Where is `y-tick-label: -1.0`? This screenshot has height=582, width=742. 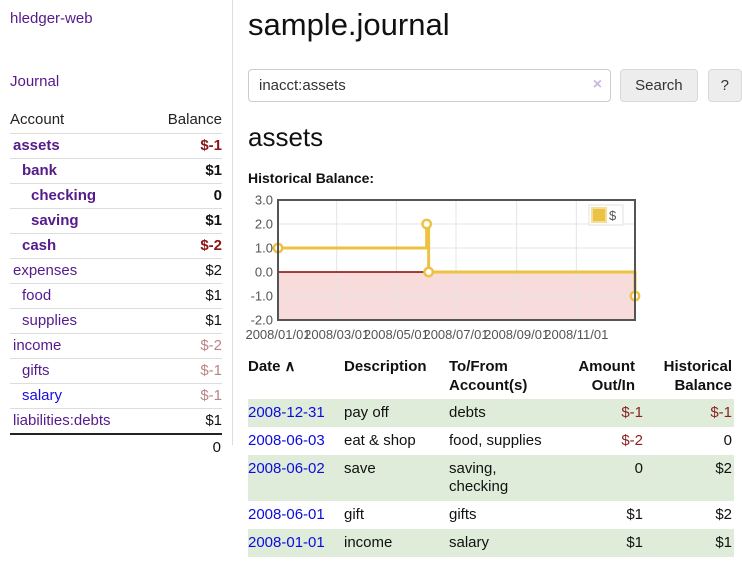 y-tick-label: -1.0 is located at coordinates (262, 296).